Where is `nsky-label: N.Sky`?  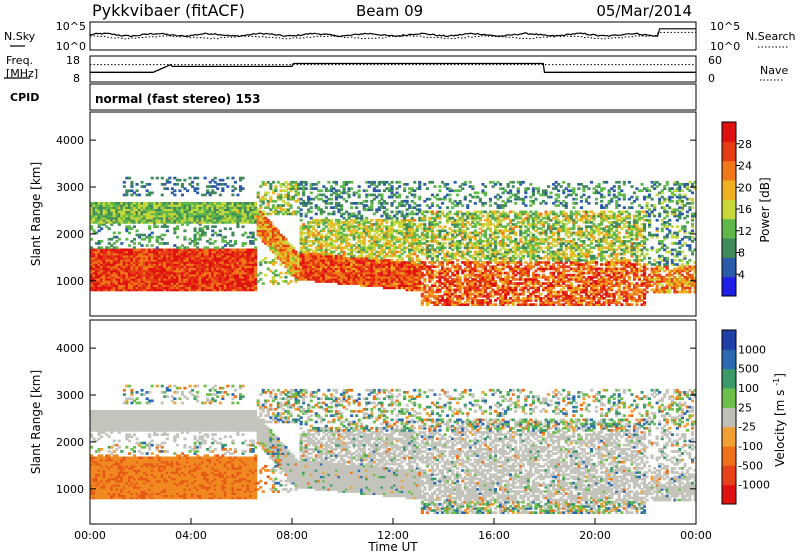 nsky-label: N.Sky is located at coordinates (20, 36).